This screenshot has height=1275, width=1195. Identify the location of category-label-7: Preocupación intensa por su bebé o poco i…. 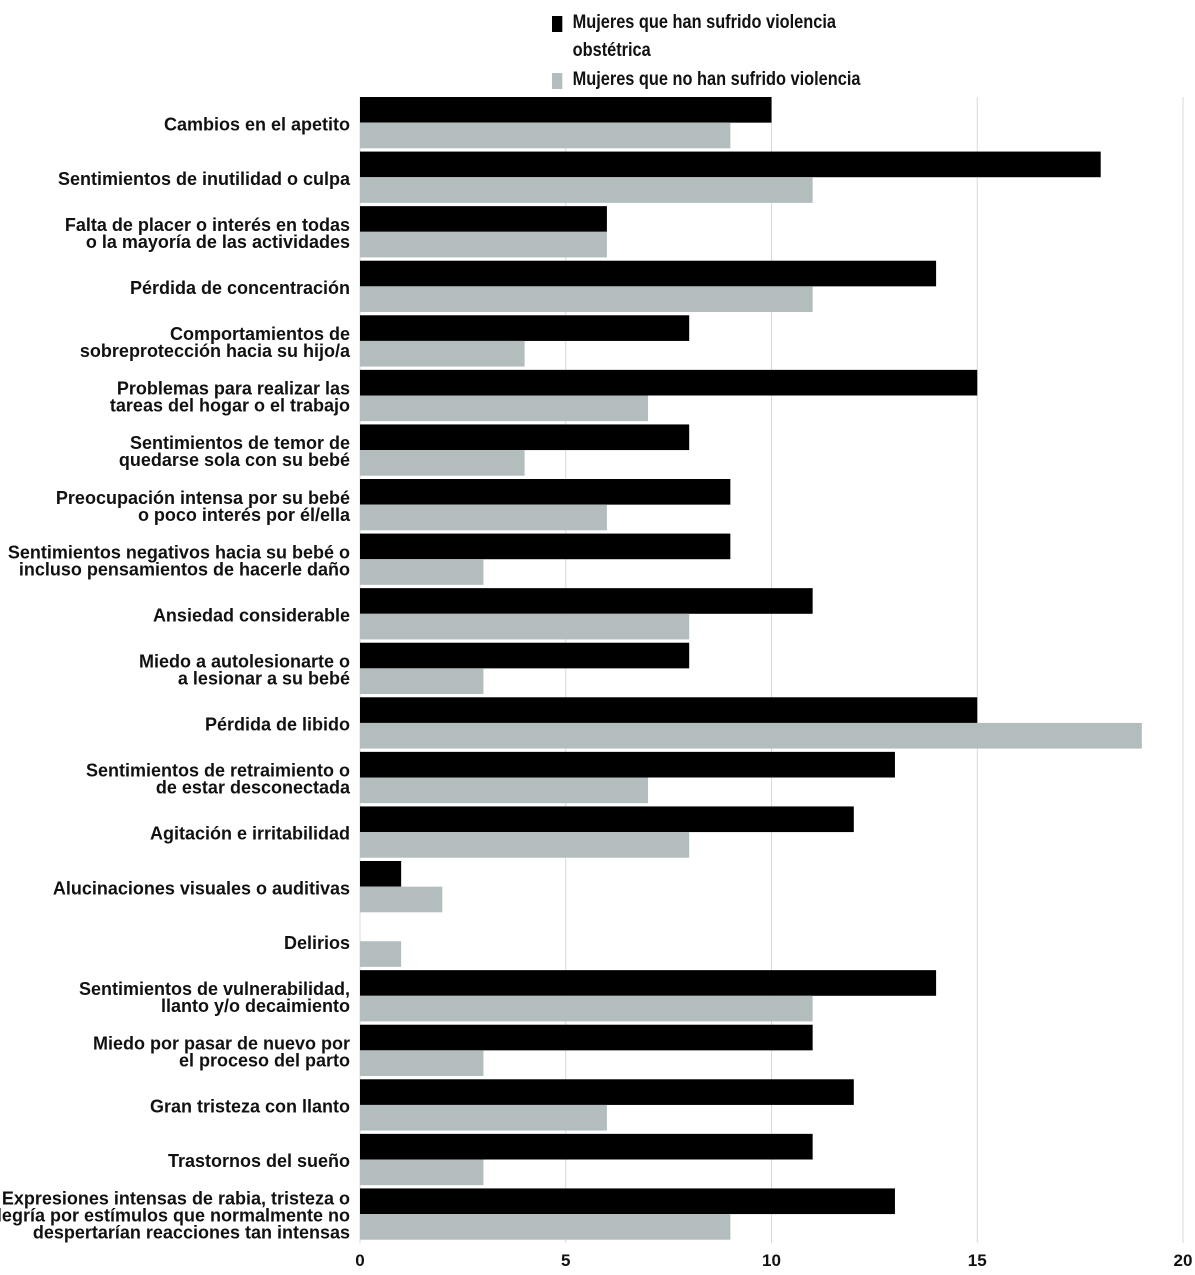
(203, 506).